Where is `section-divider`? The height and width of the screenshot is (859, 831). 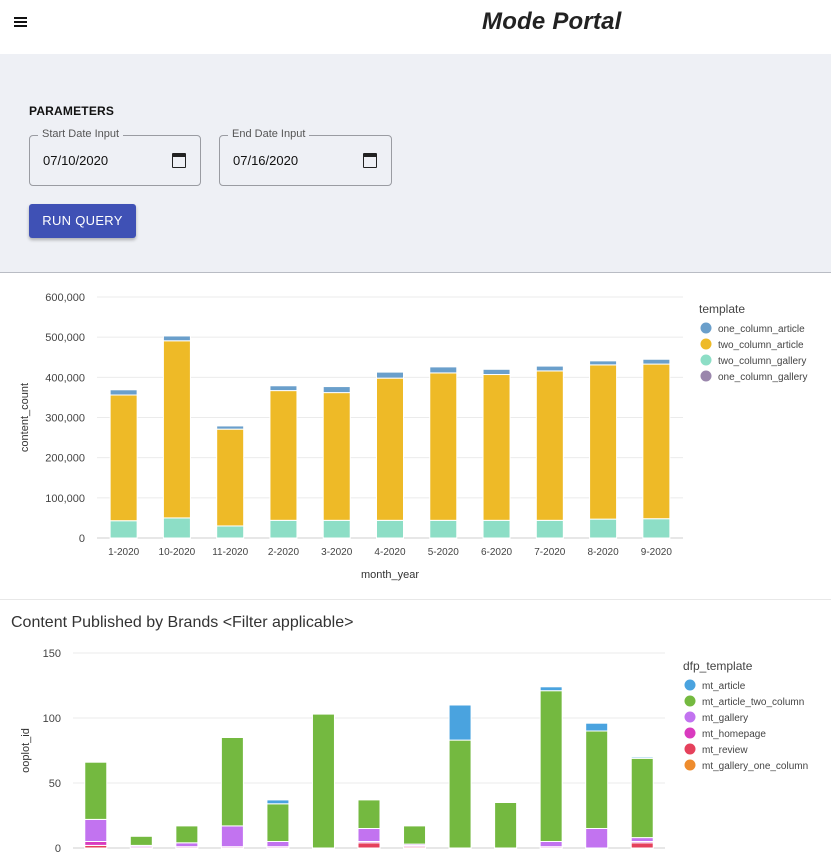
section-divider is located at coordinates (415, 599).